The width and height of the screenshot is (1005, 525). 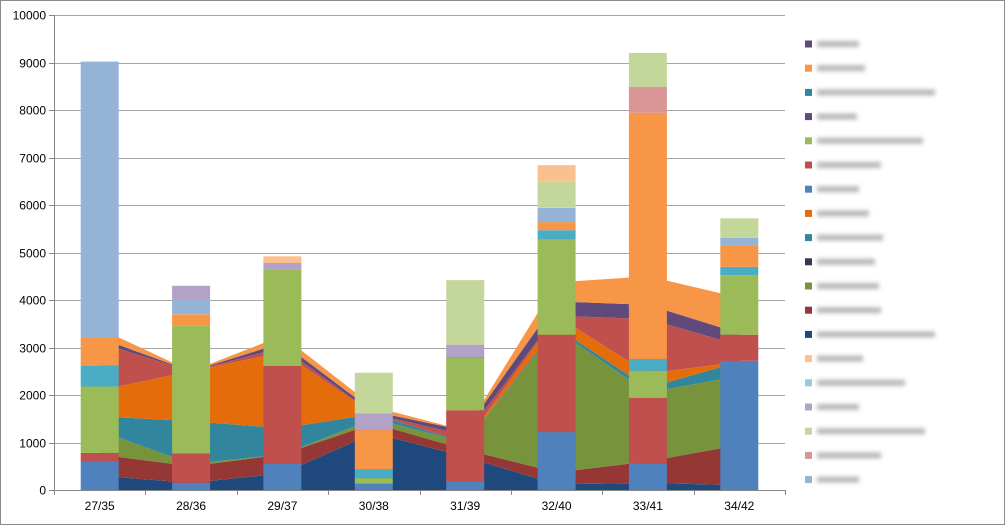 I want to click on y-tick-label: 3000, so click(x=32, y=349).